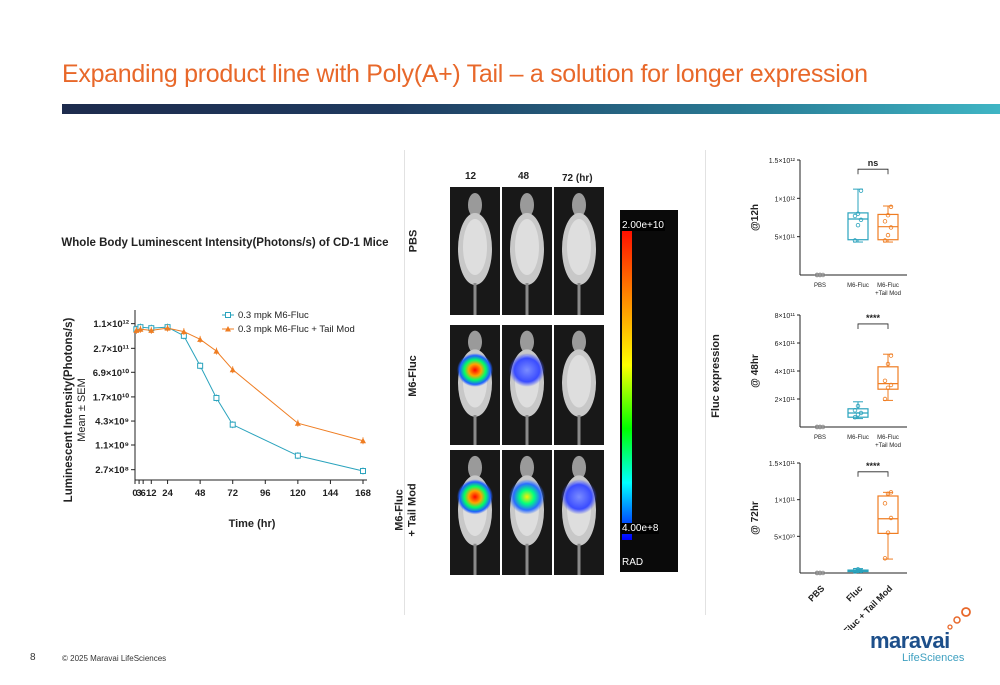 The image size is (1000, 685). What do you see at coordinates (363, 493) in the screenshot?
I see `x-tick-label: 168` at bounding box center [363, 493].